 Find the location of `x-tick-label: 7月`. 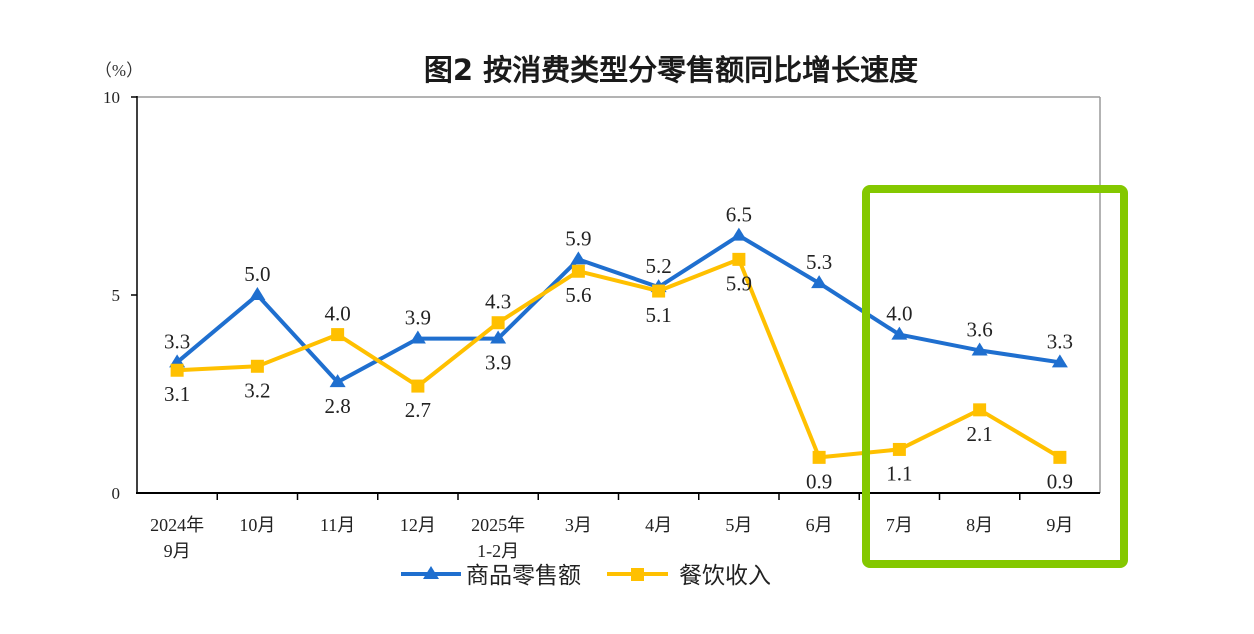

x-tick-label: 7月 is located at coordinates (899, 525).